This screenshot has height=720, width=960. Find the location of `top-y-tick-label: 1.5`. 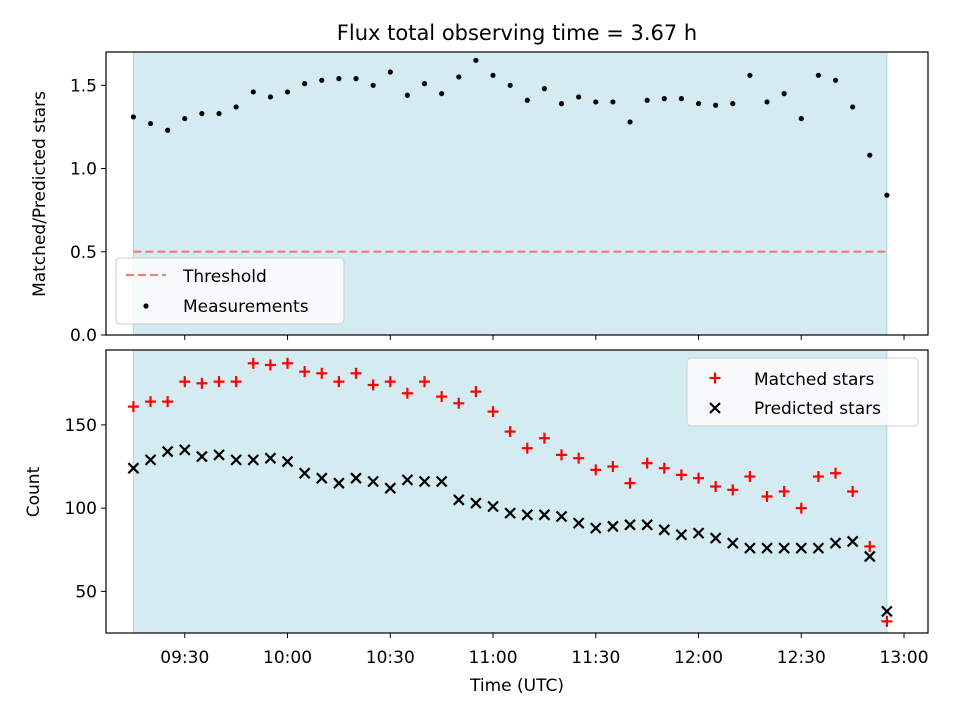

top-y-tick-label: 1.5 is located at coordinates (83, 86).